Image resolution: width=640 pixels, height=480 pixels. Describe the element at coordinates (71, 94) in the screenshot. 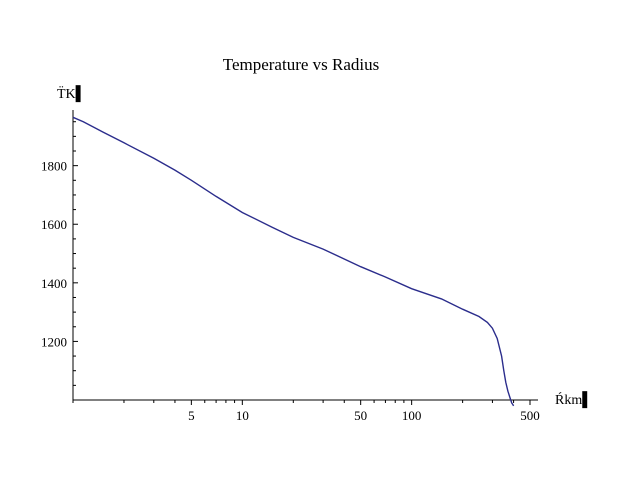

I see `y-axis-label: T̈K▌` at that location.